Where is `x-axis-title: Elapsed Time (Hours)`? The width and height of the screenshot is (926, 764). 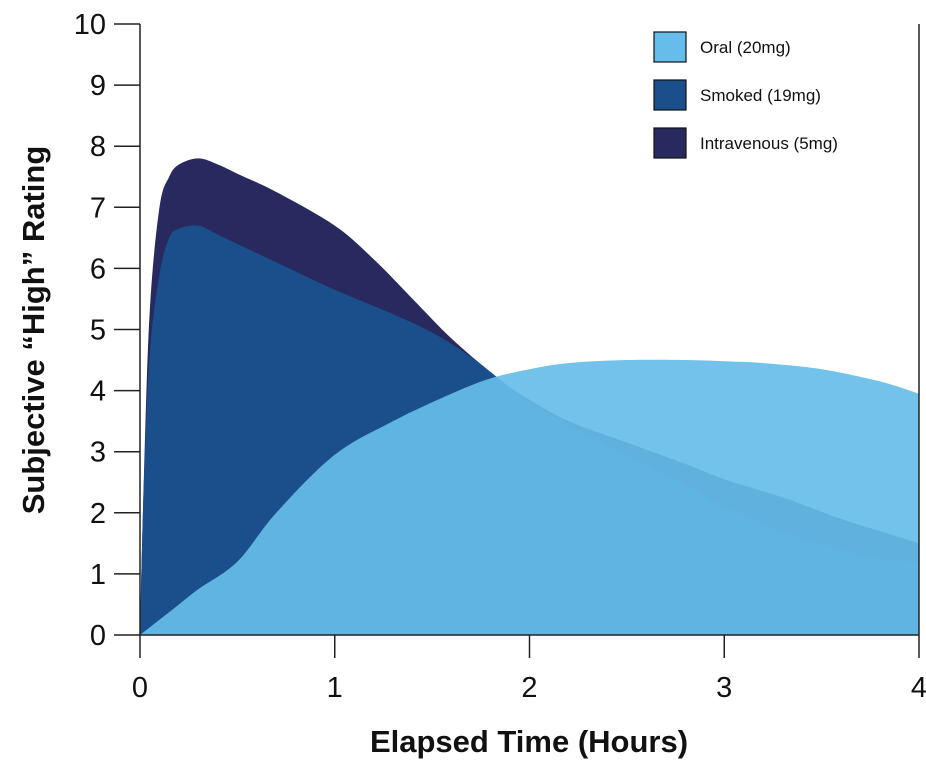
x-axis-title: Elapsed Time (Hours) is located at coordinates (529, 741).